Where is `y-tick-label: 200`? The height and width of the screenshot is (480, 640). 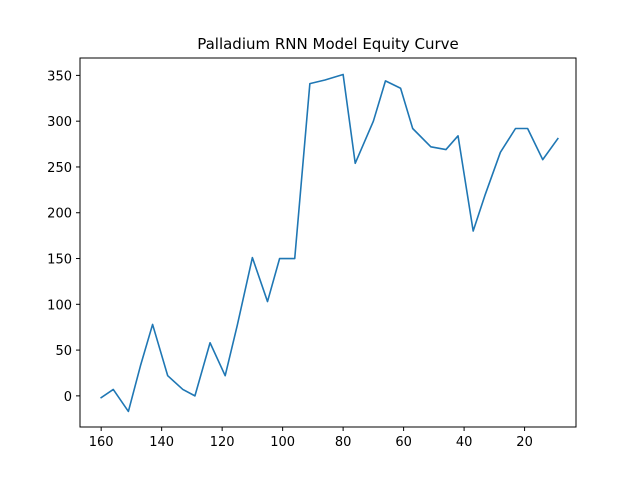
y-tick-label: 200 is located at coordinates (59, 214).